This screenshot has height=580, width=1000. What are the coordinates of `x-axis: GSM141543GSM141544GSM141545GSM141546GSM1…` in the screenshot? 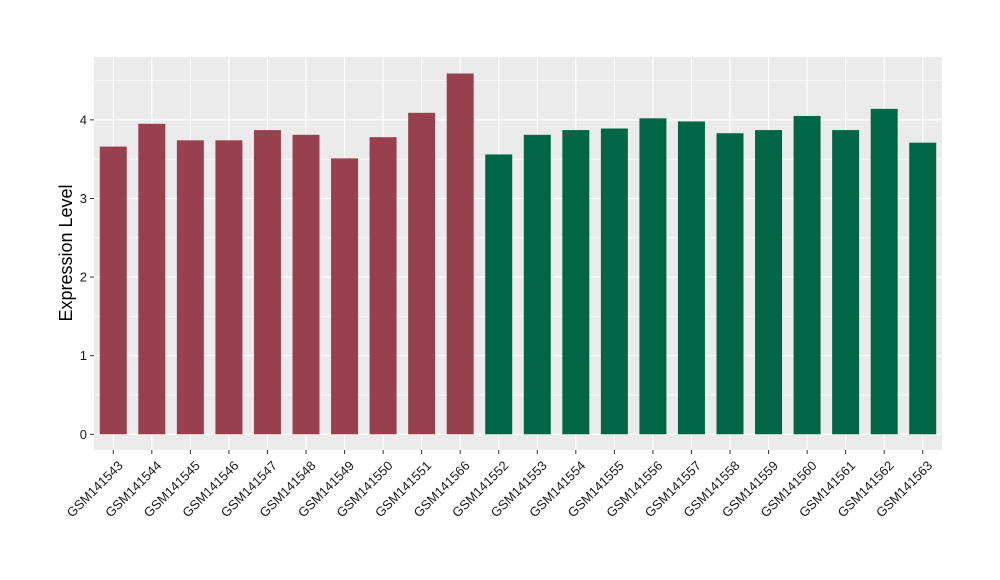 It's located at (499, 485).